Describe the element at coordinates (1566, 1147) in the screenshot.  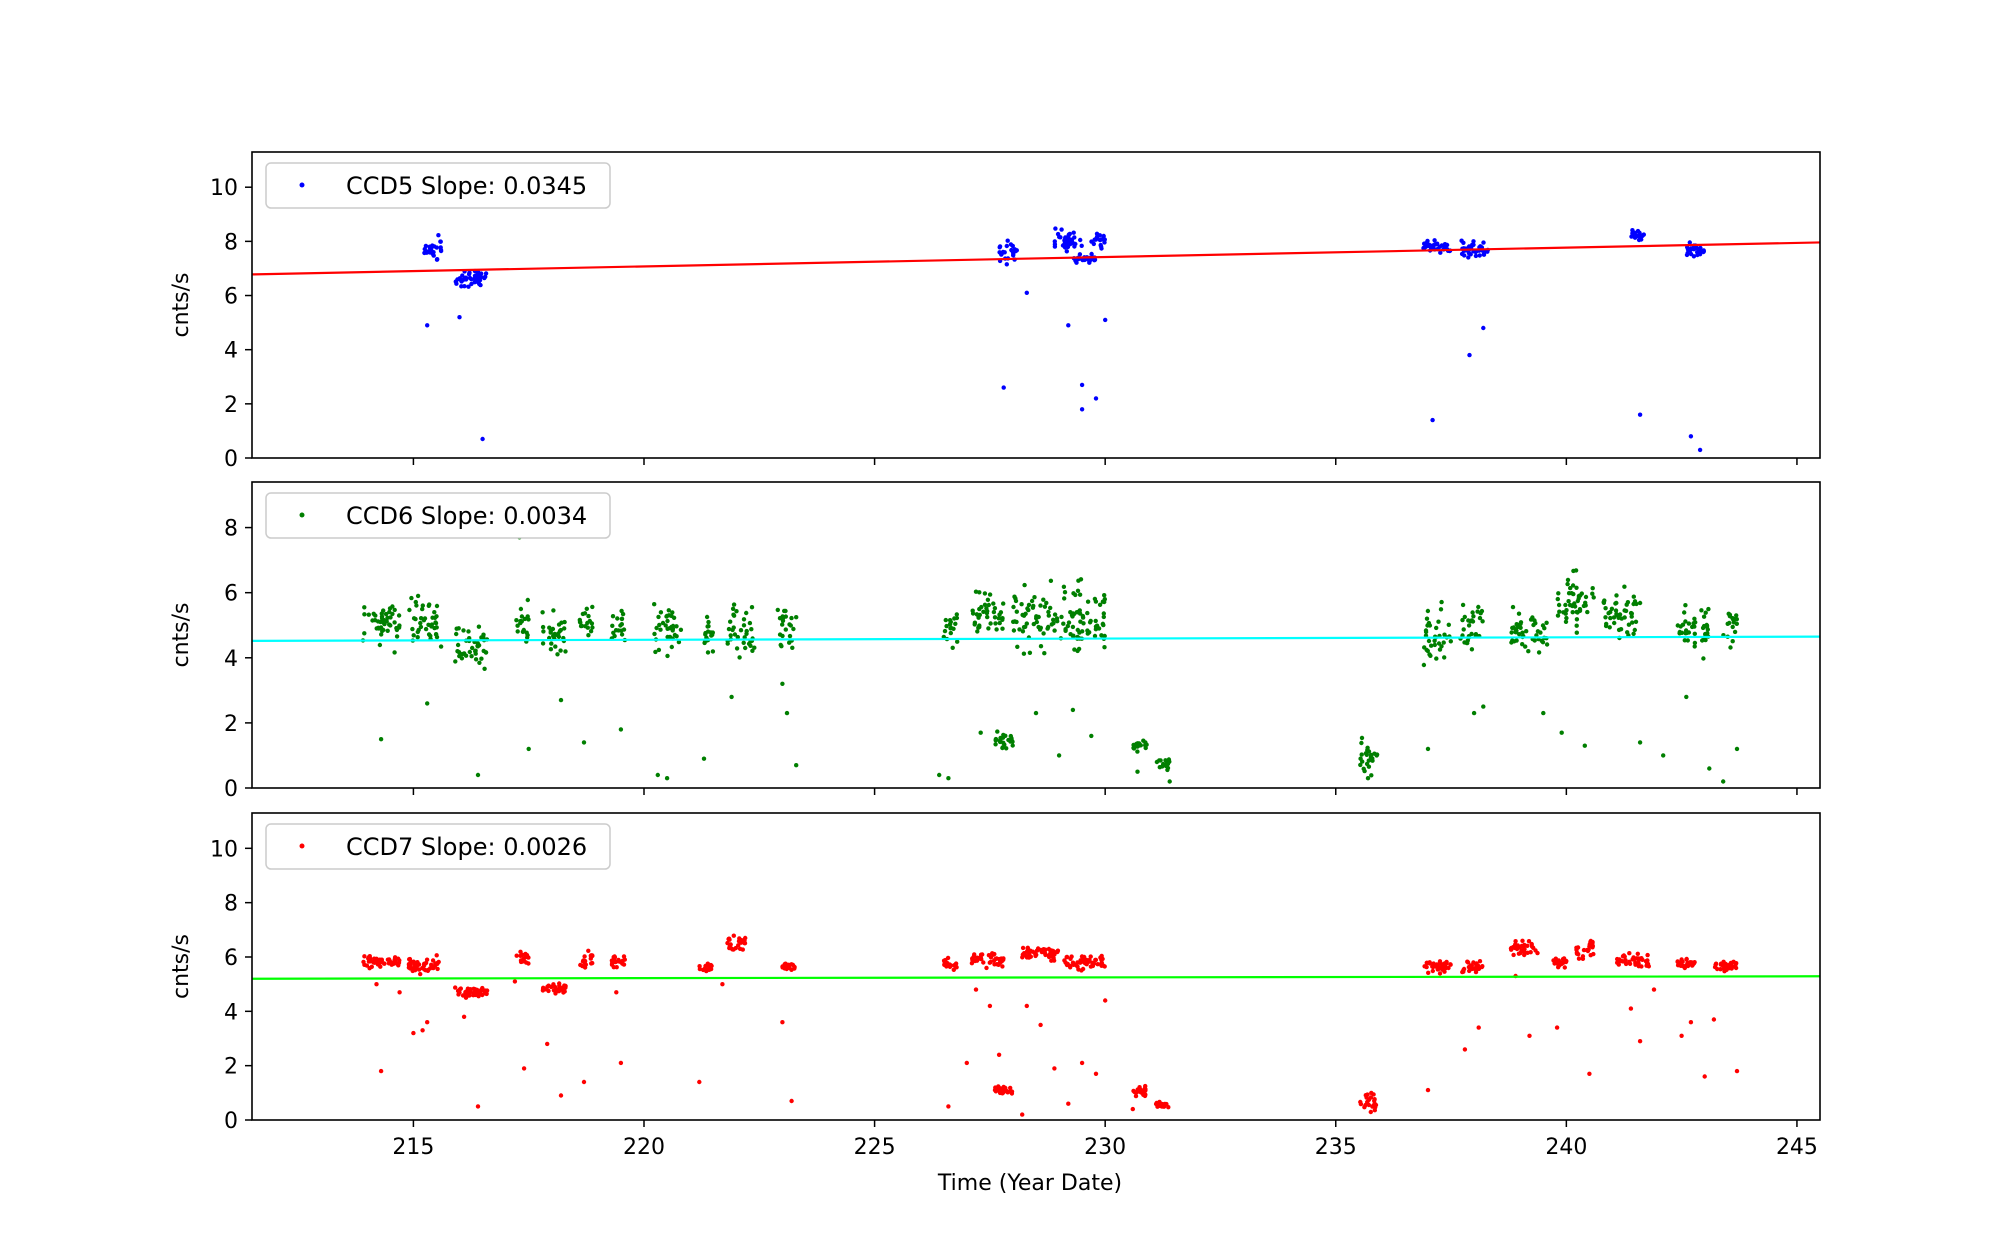
I see `x-tick-label: 240` at that location.